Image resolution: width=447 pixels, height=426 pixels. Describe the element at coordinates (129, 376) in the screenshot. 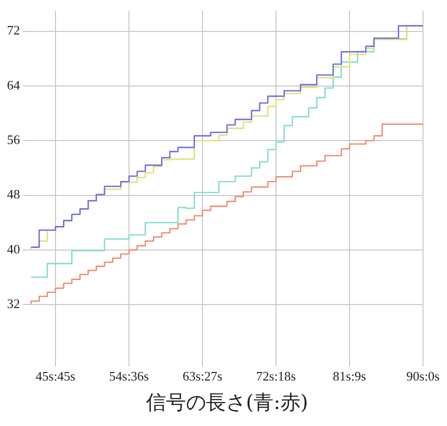

I see `x-tick-label: 54s:36s` at that location.